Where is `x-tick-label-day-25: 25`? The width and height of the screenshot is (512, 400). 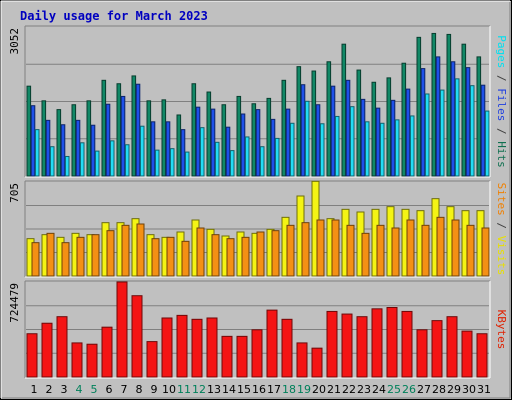 x-tick-label-day-25: 25 is located at coordinates (394, 389).